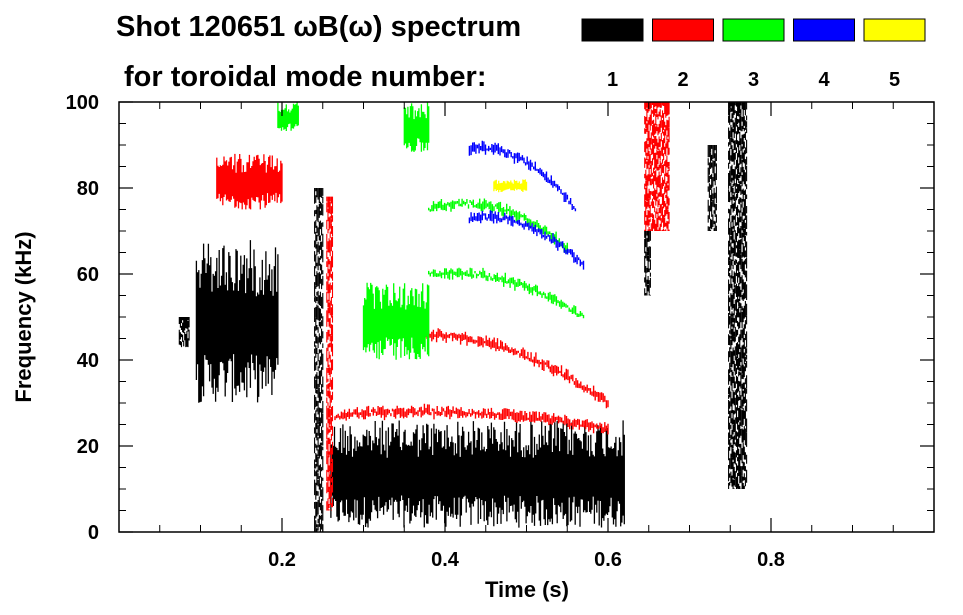 This screenshot has width=963, height=615. Describe the element at coordinates (771, 560) in the screenshot. I see `x-tick-label: 0.8` at that location.